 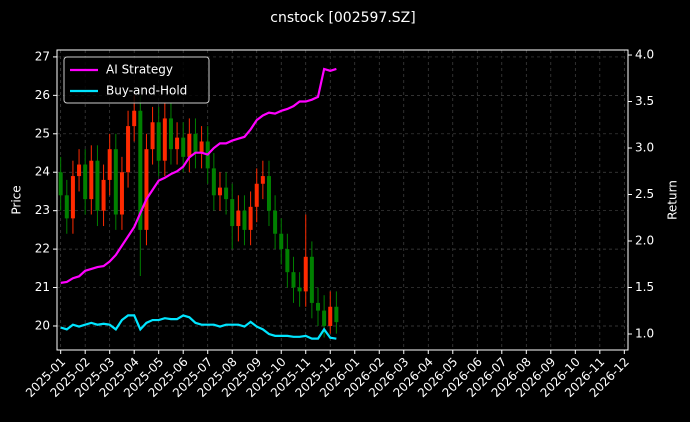 I want to click on y-tick-label: 22, so click(x=42, y=249).